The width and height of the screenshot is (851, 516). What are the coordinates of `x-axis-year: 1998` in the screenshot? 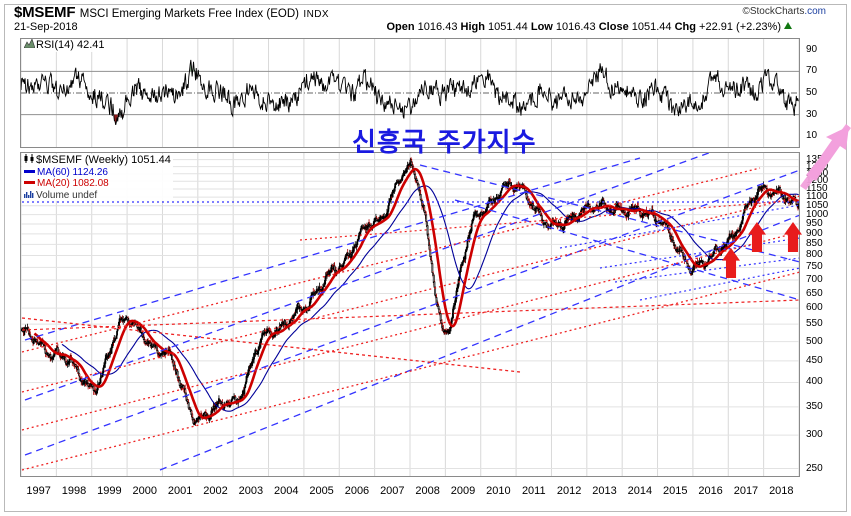 It's located at (74, 491).